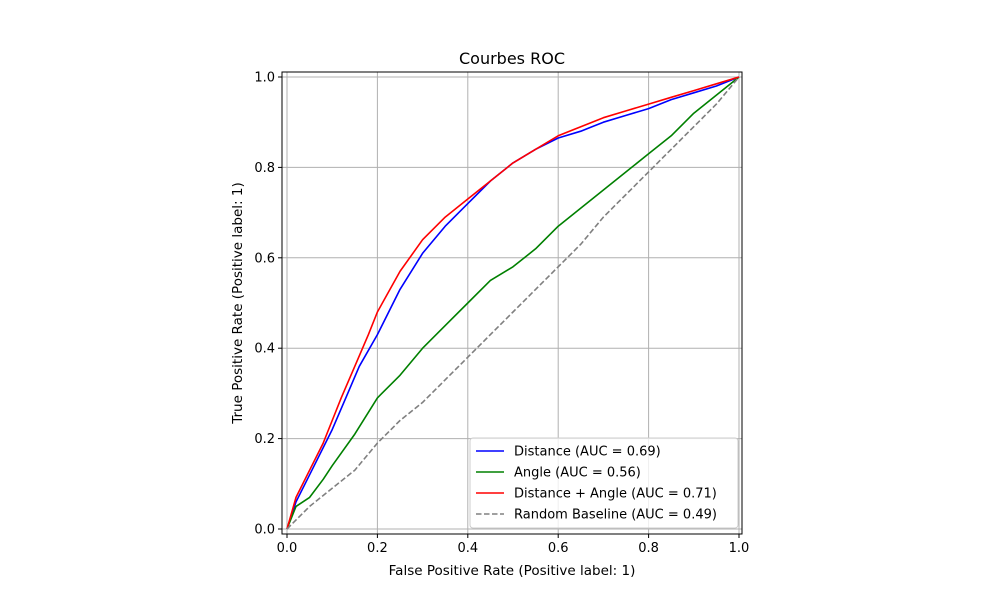 The image size is (1000, 600). Describe the element at coordinates (264, 439) in the screenshot. I see `y-tick-label: 0.2` at that location.